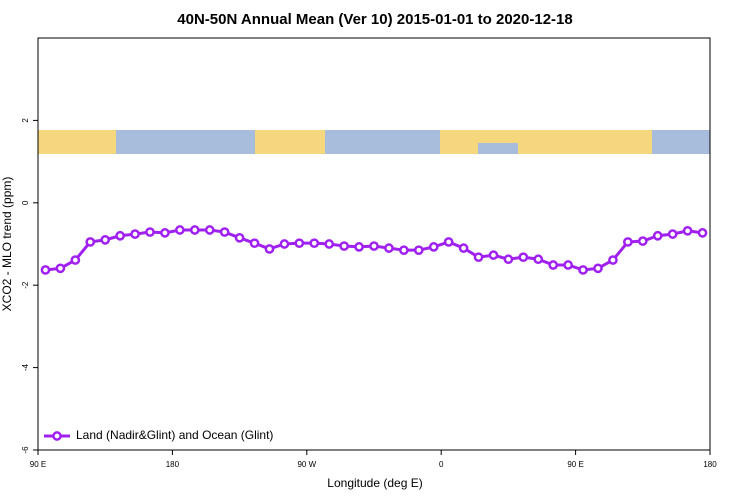  I want to click on x-tick-label: 90 W, so click(306, 464).